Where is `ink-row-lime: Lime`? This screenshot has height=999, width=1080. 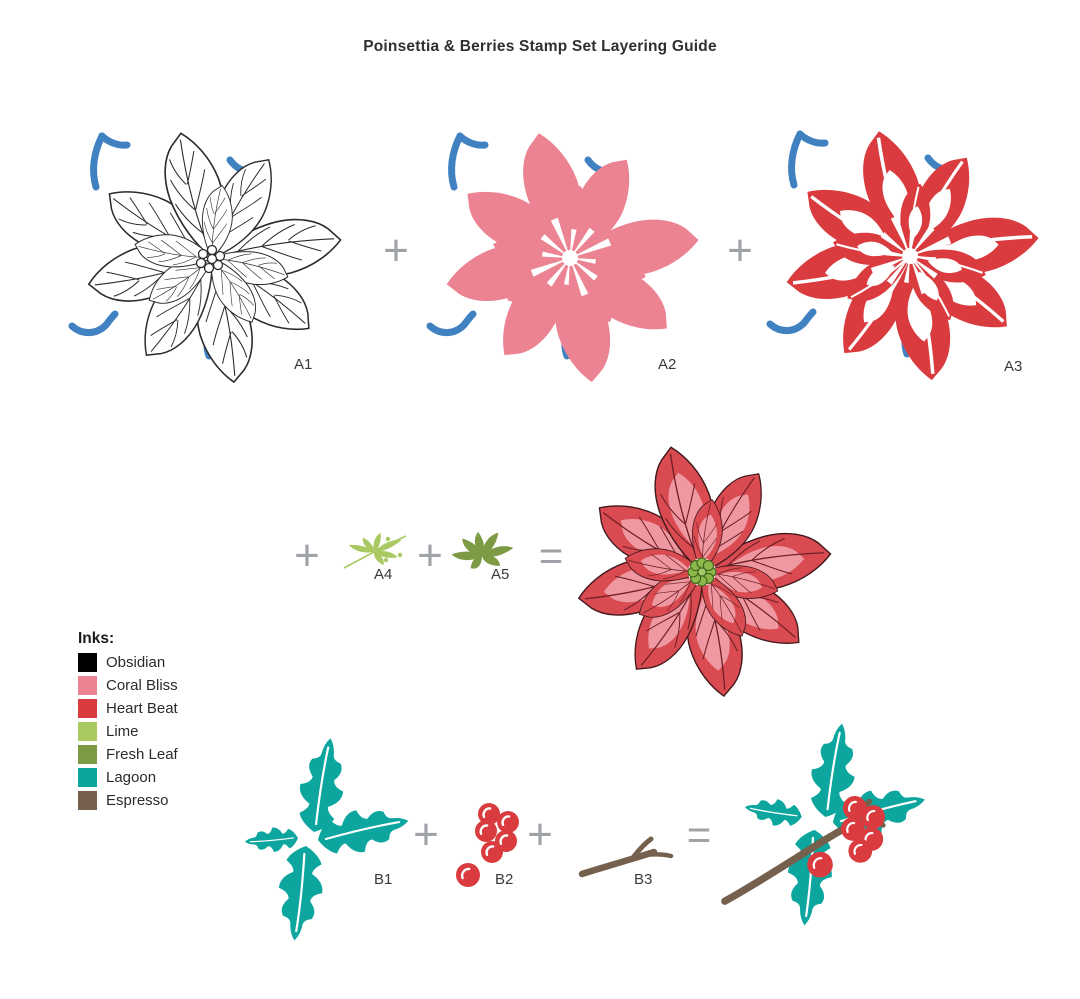 ink-row-lime: Lime is located at coordinates (128, 731).